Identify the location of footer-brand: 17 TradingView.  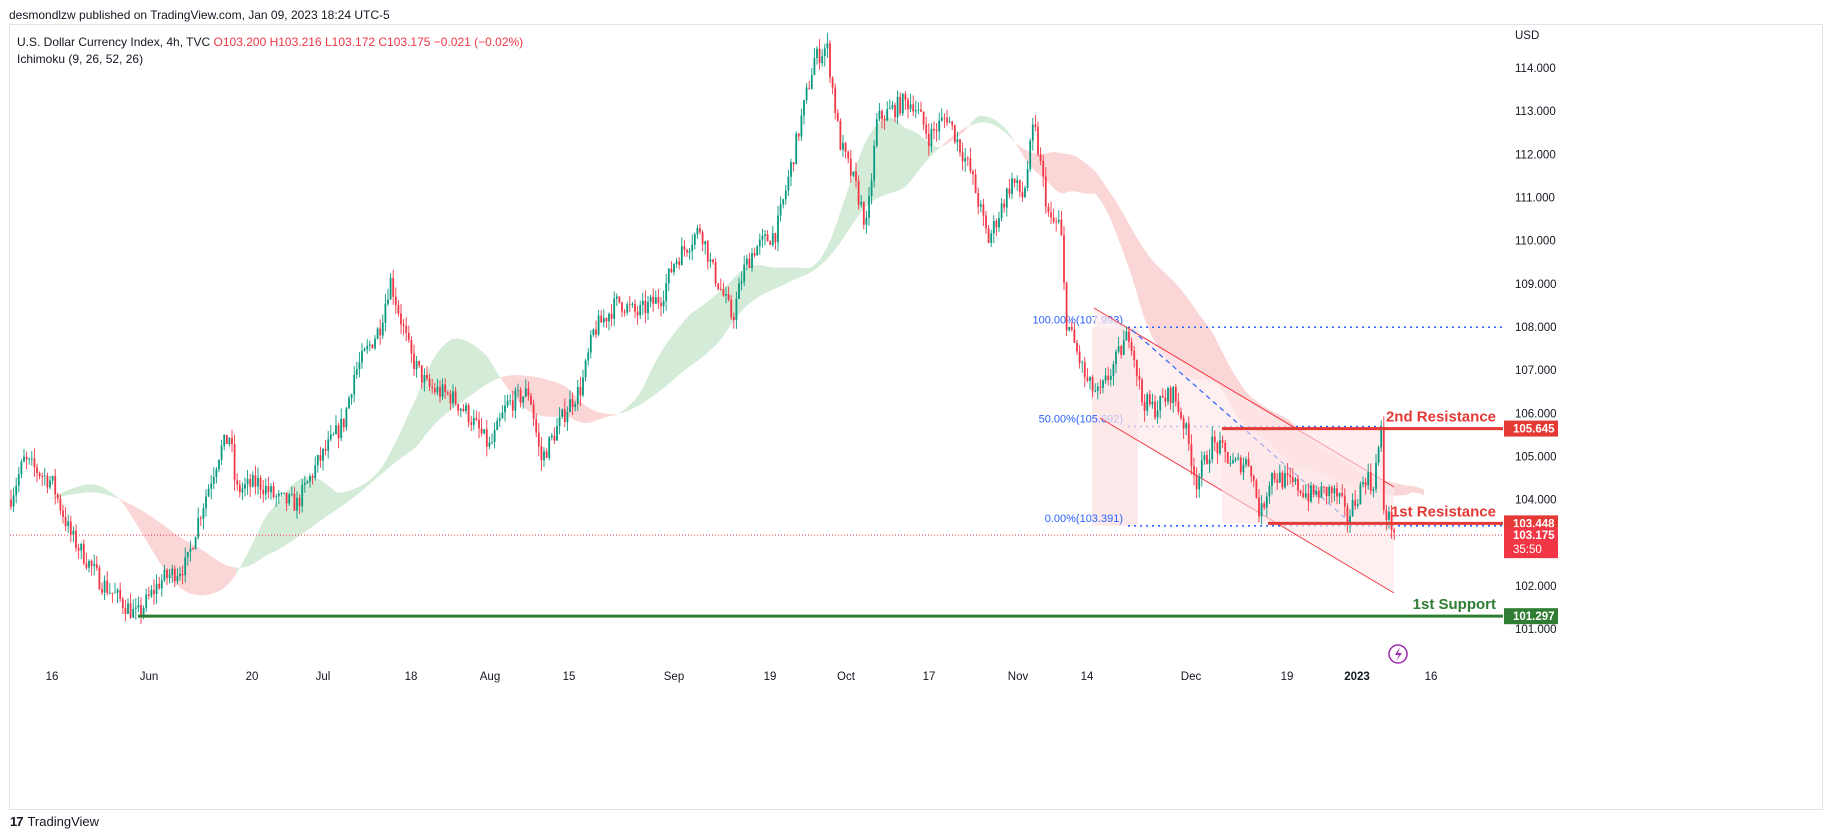
(54, 821).